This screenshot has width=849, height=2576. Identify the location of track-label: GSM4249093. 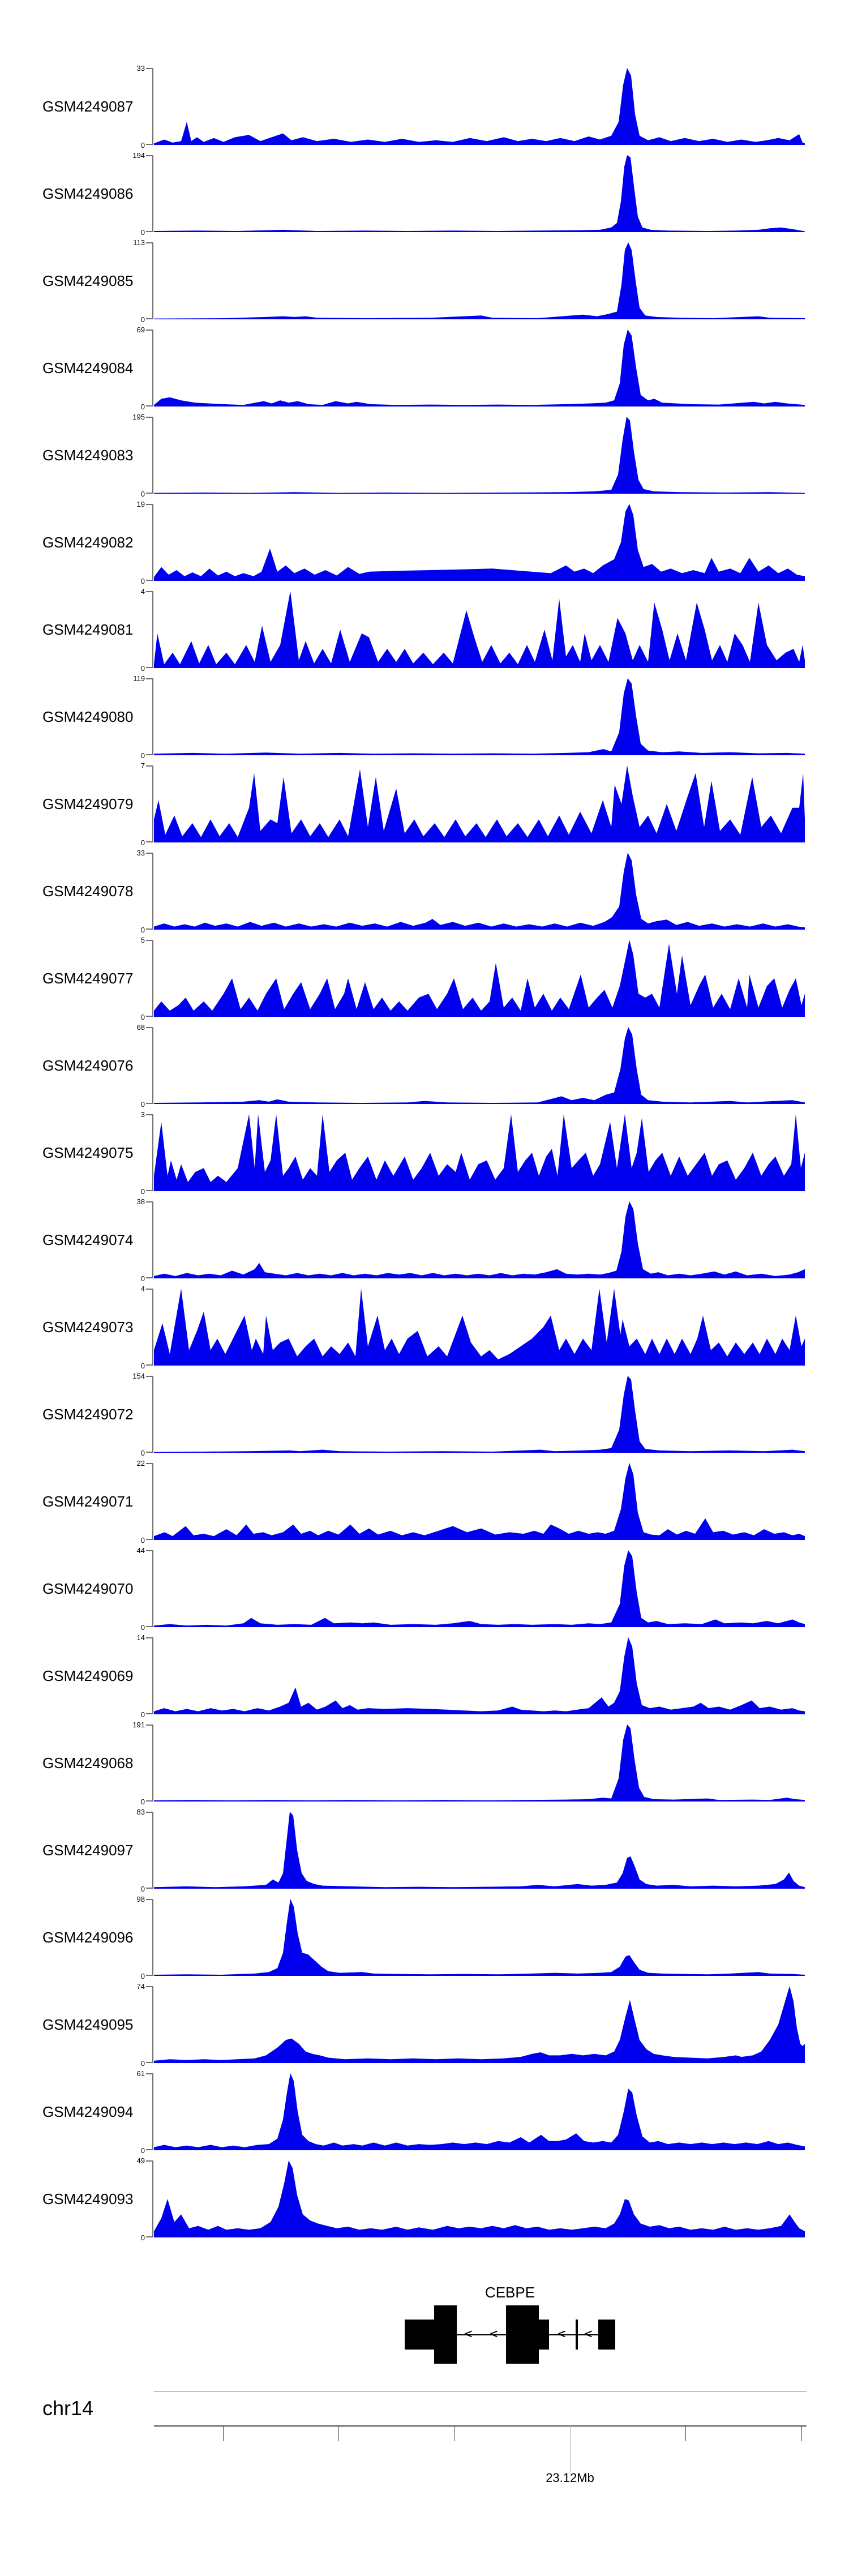
(88, 2198).